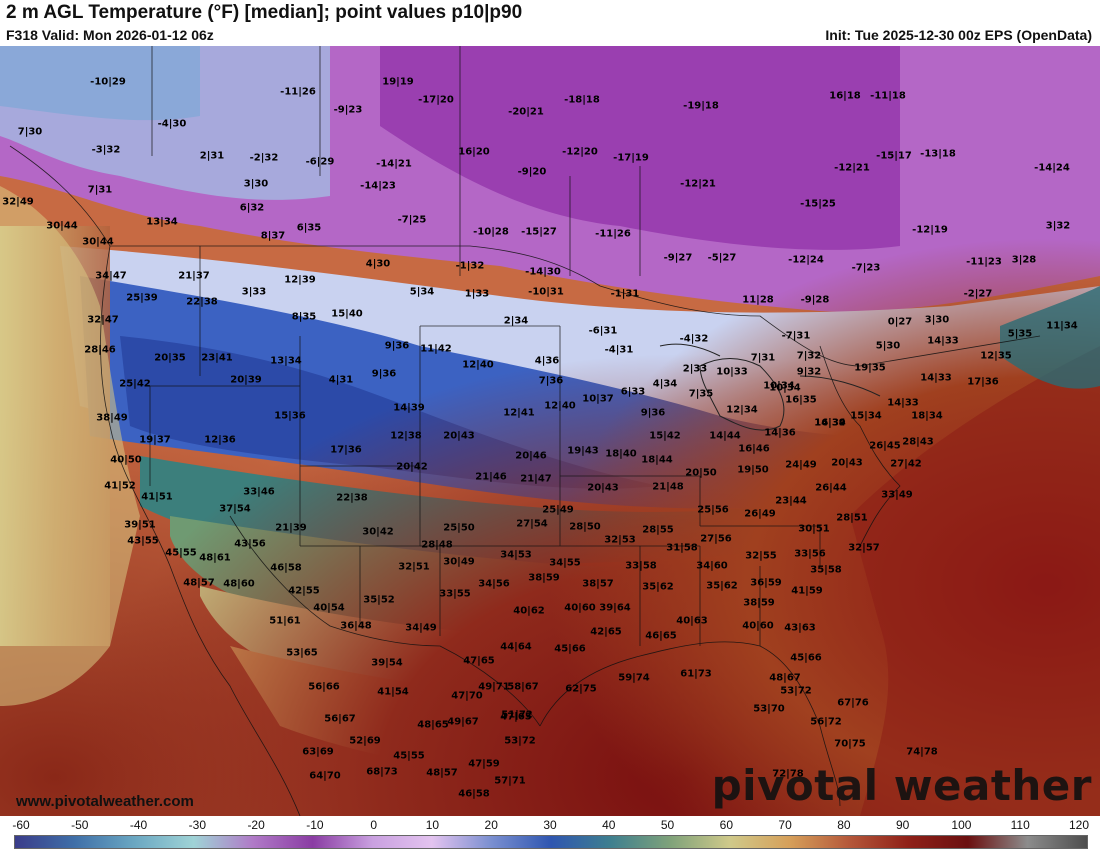 Image resolution: width=1100 pixels, height=850 pixels. I want to click on point-value-label: 25|50, so click(459, 528).